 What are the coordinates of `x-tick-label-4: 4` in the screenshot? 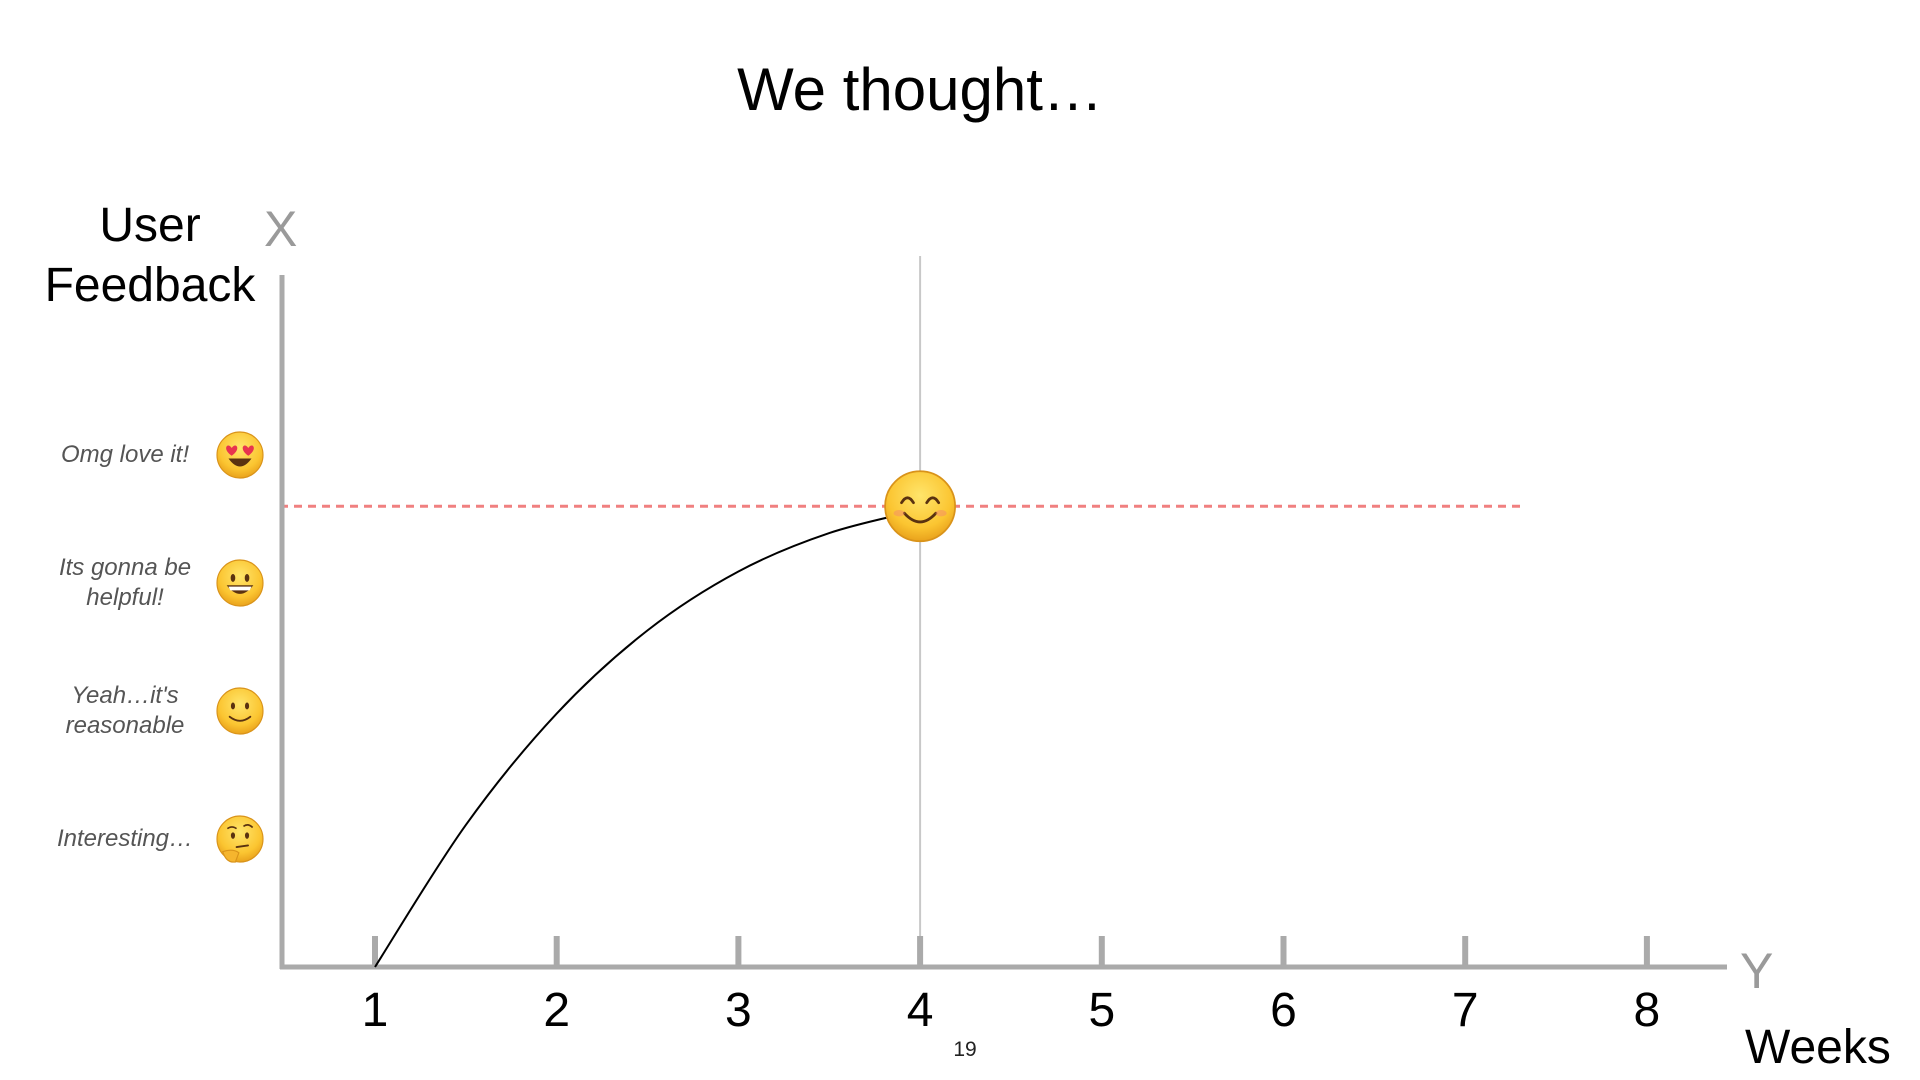 It's located at (920, 1010).